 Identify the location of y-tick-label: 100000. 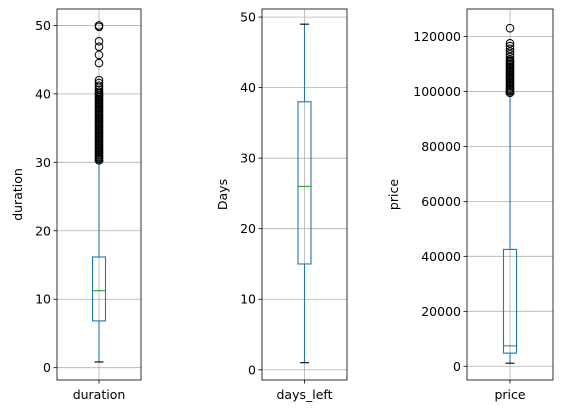
(437, 91).